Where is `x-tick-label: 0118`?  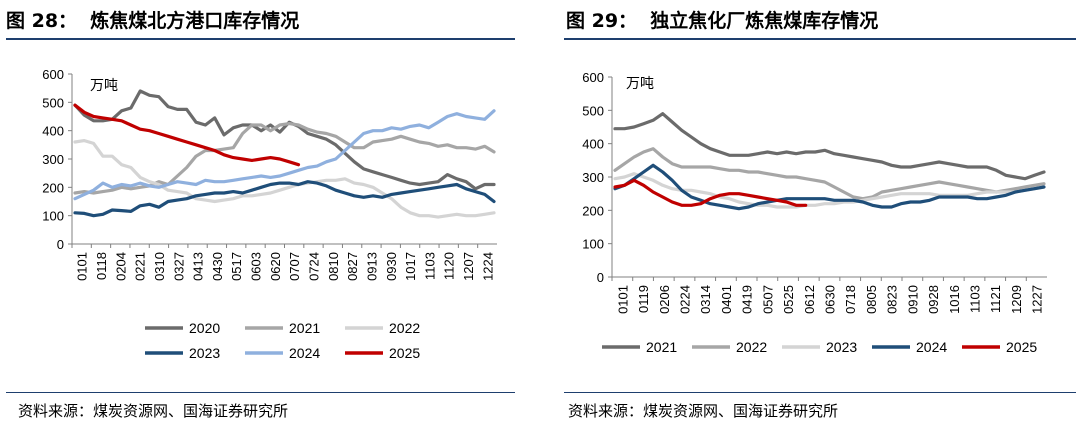 x-tick-label: 0118 is located at coordinates (101, 266).